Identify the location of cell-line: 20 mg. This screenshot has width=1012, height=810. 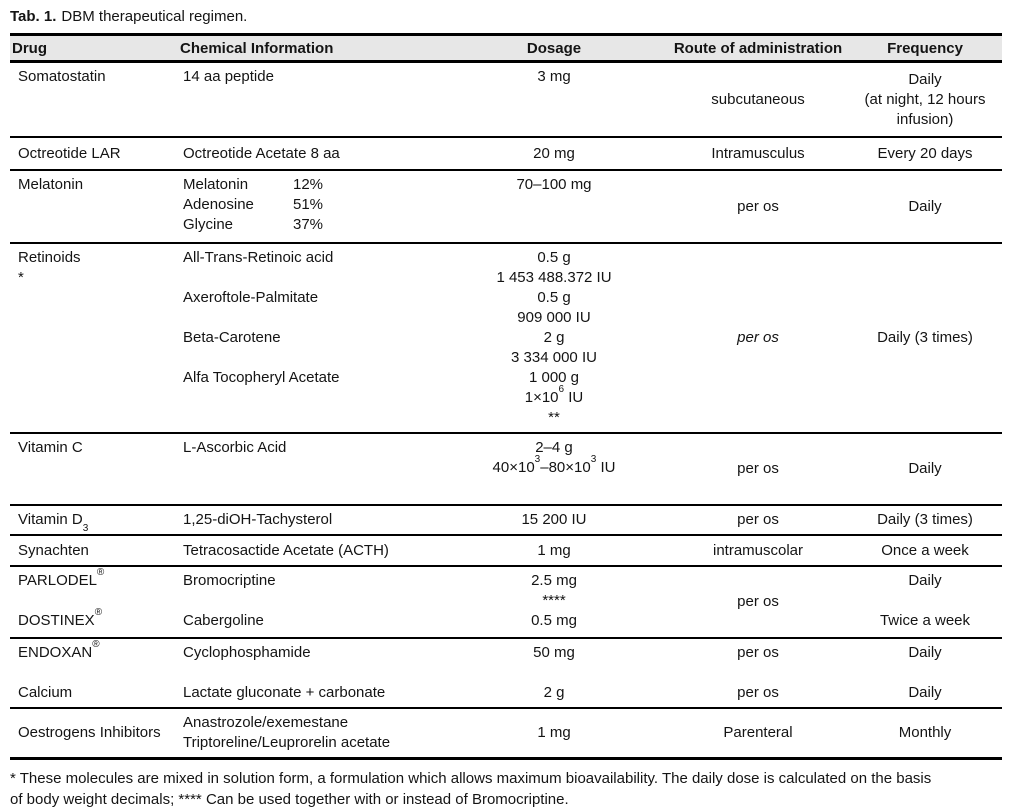
(554, 153).